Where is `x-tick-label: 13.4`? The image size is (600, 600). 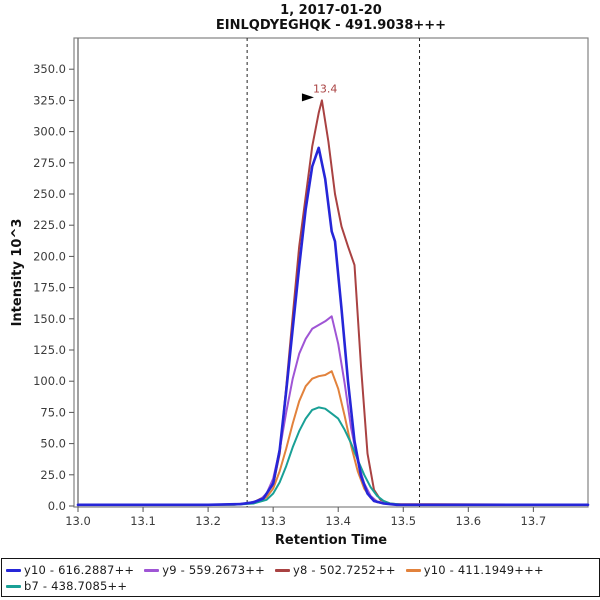
x-tick-label: 13.4 is located at coordinates (338, 521).